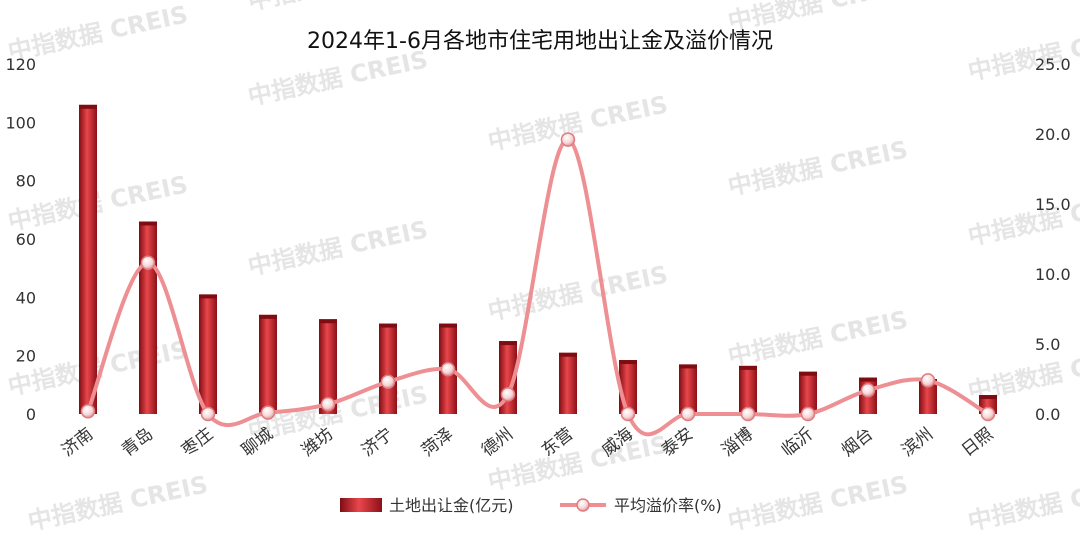  Describe the element at coordinates (1053, 274) in the screenshot. I see `y-right-tick-label: 10.0` at that location.